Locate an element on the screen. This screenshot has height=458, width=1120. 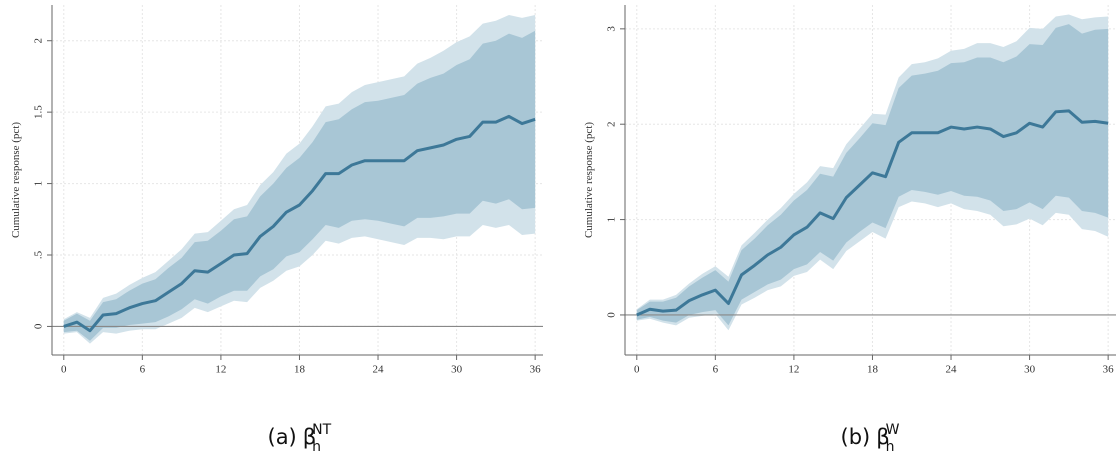
caption-label: (a) is located at coordinates (282, 437).